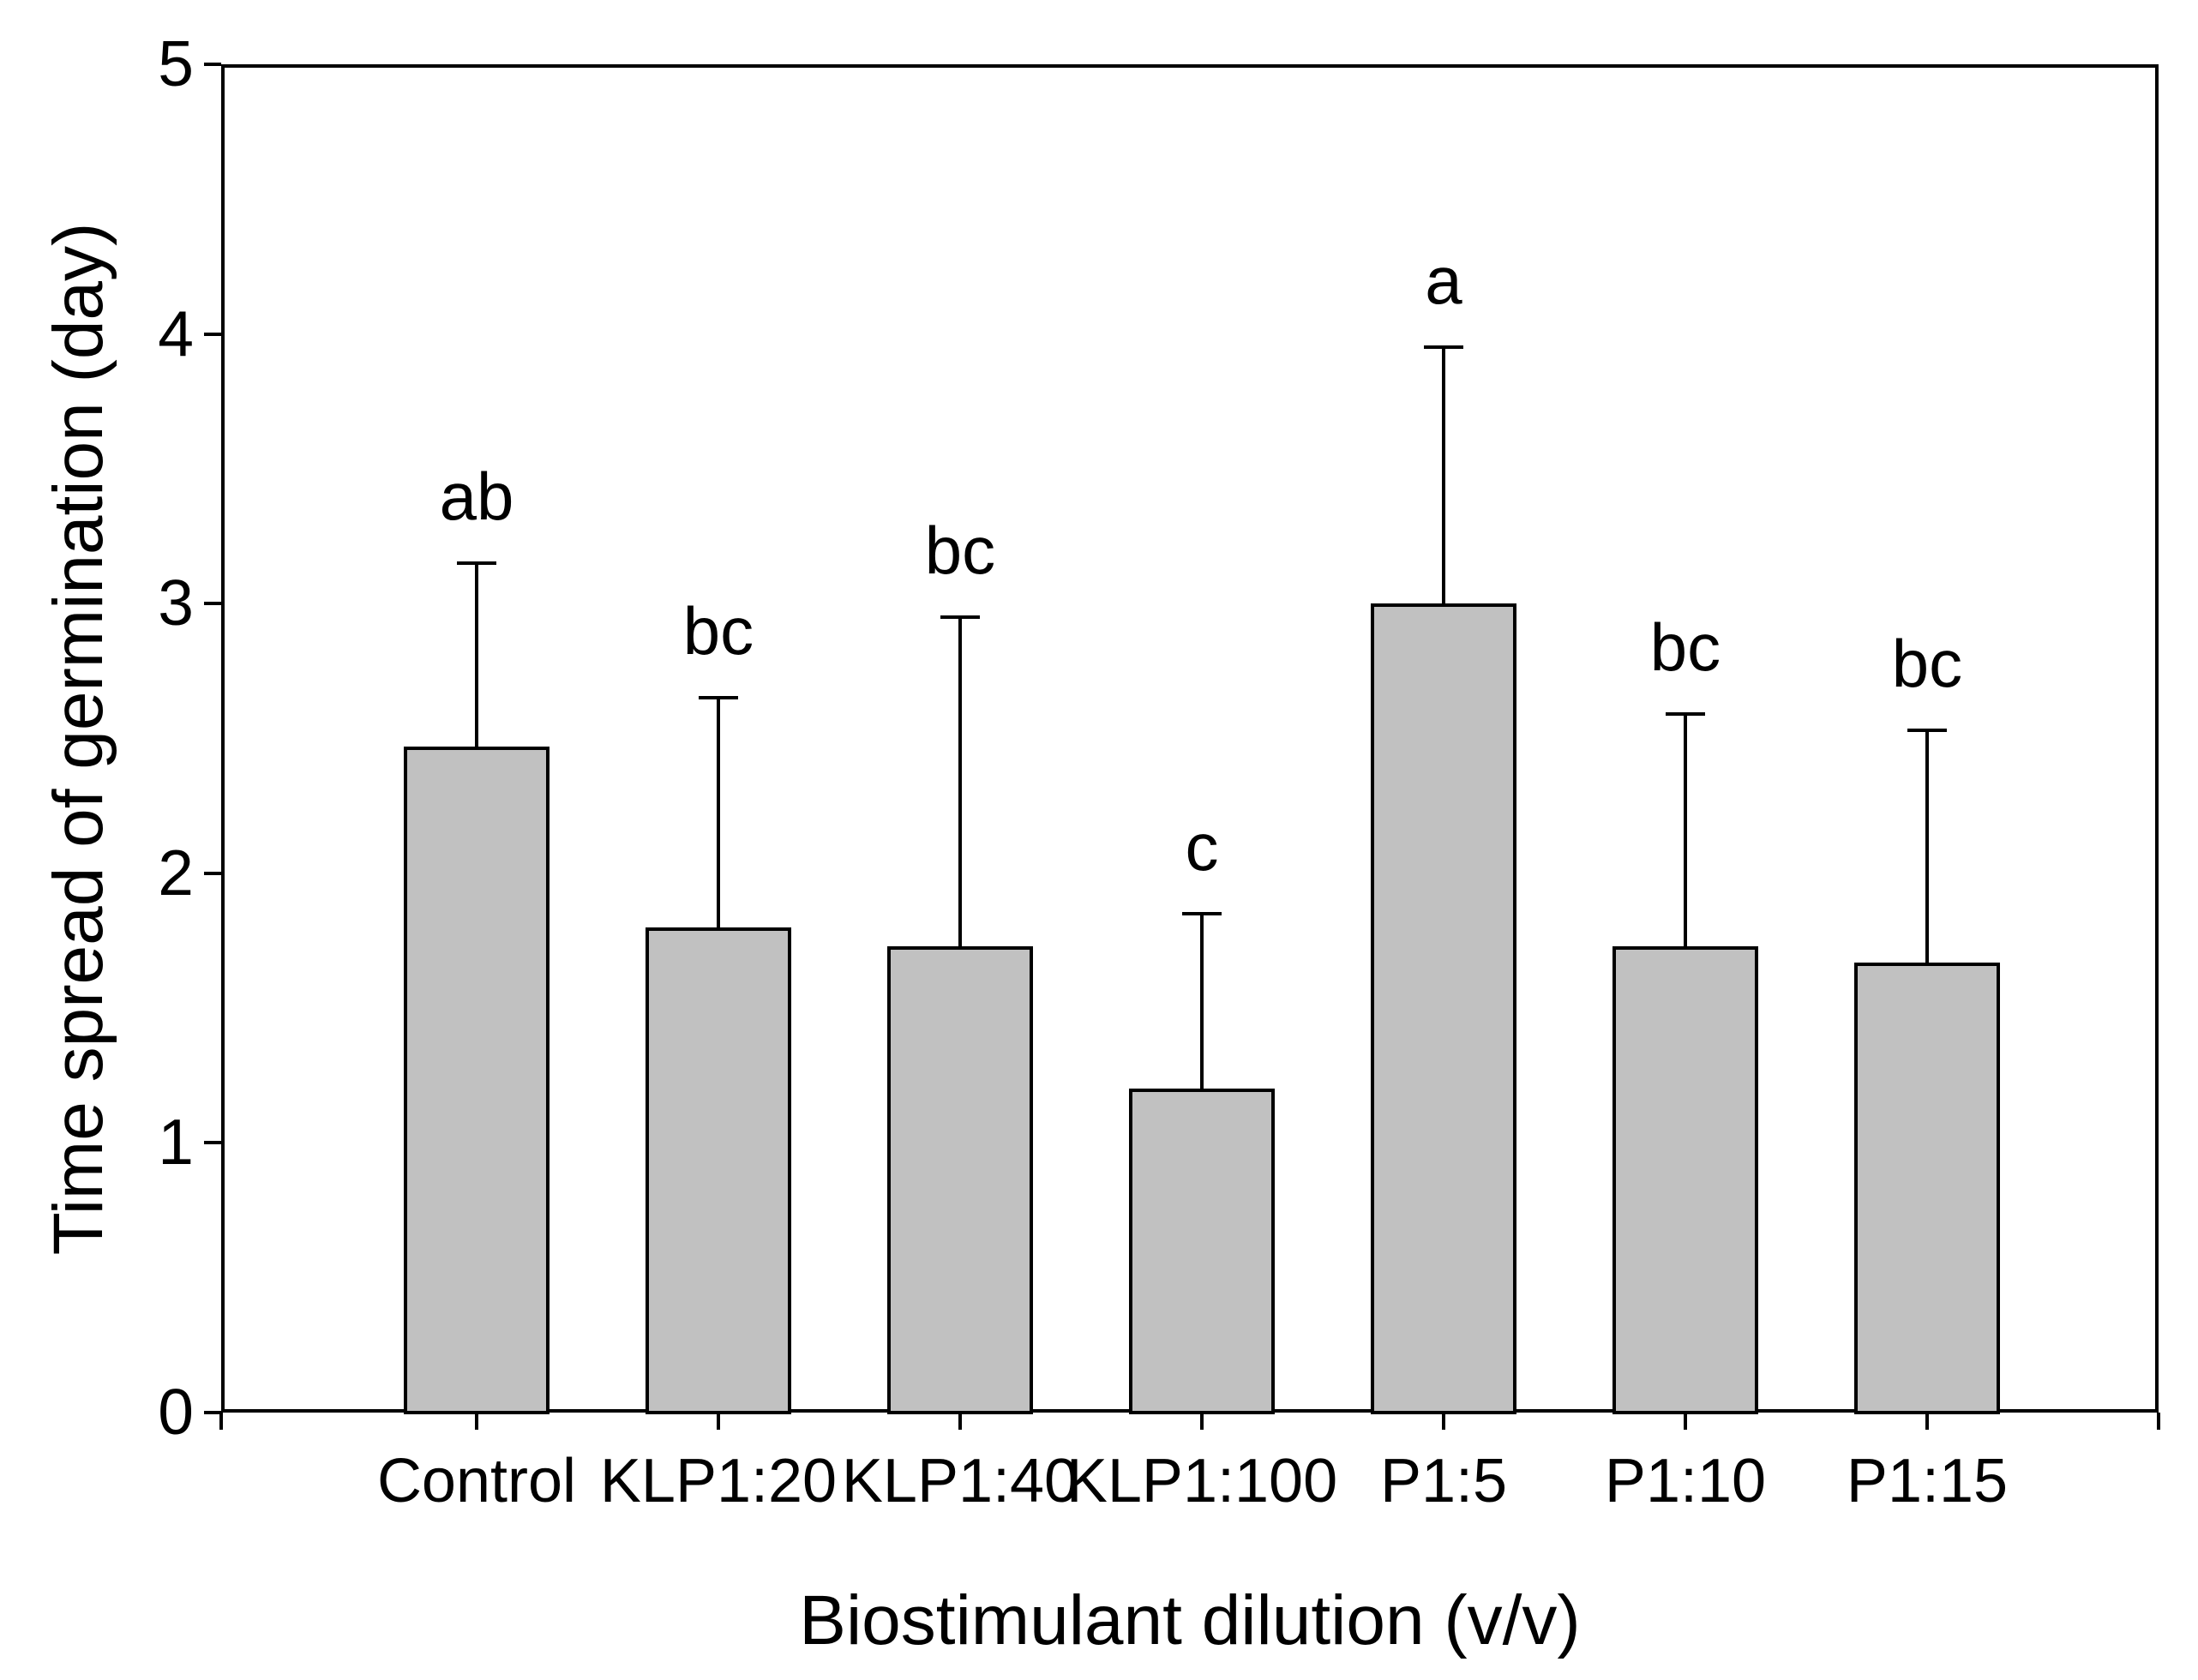 The height and width of the screenshot is (1680, 2198). I want to click on y-tick-label: 0, so click(176, 1412).